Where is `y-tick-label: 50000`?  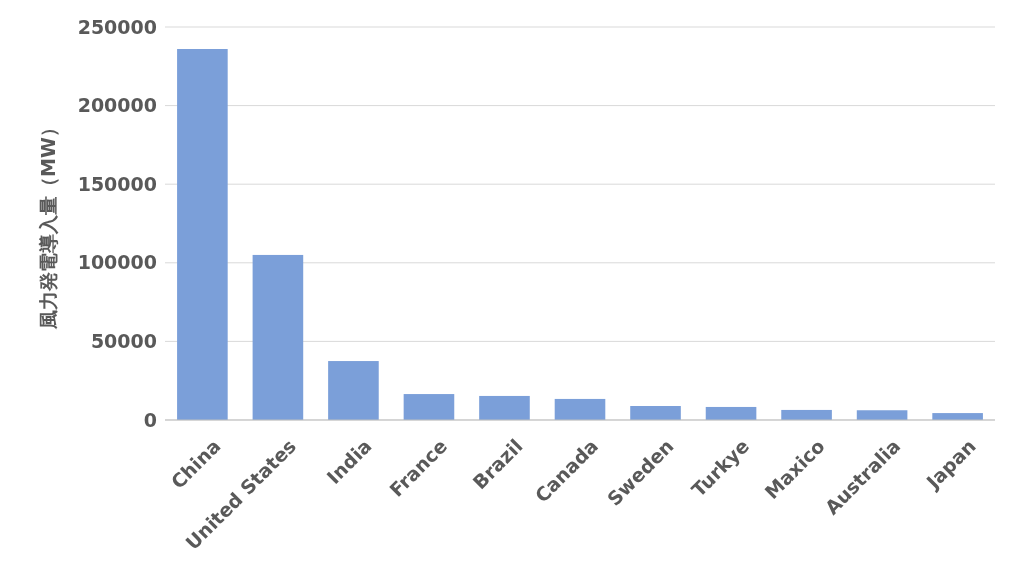
y-tick-label: 50000 is located at coordinates (123, 341).